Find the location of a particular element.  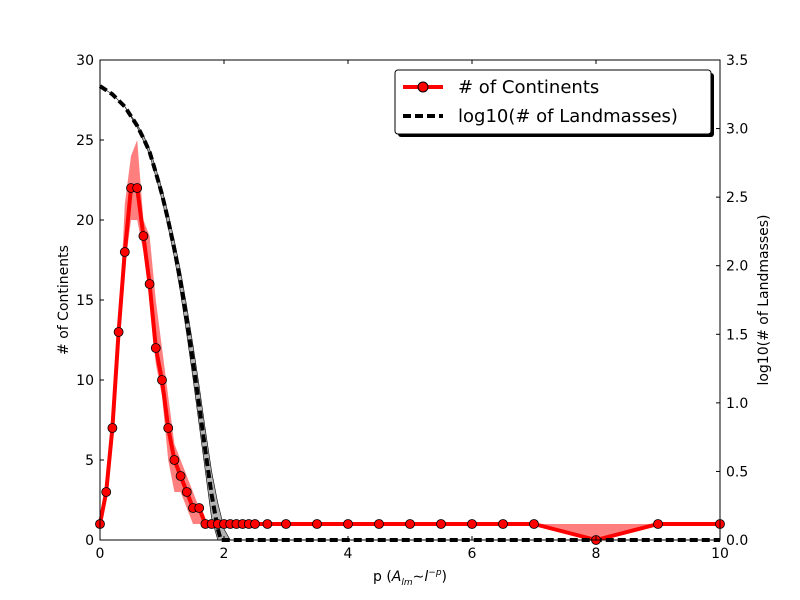

legend: # of Continents log10(# of Landmasses) is located at coordinates (554, 103).